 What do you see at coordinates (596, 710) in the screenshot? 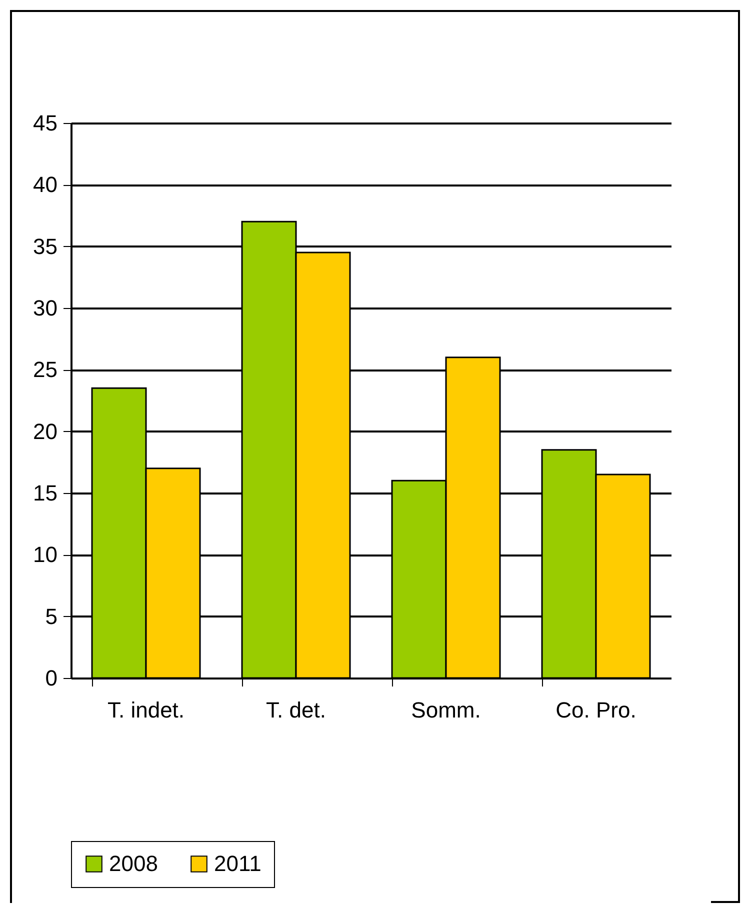
I see `x-tick-label: Co. Pro.` at bounding box center [596, 710].